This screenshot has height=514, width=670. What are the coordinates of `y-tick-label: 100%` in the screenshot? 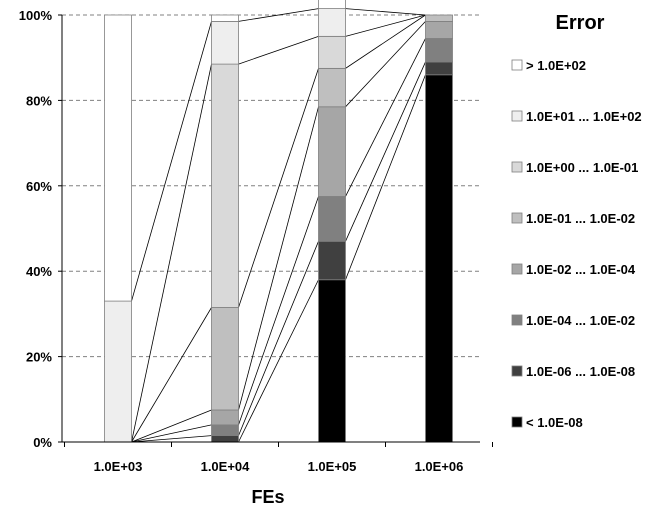 It's located at (36, 15).